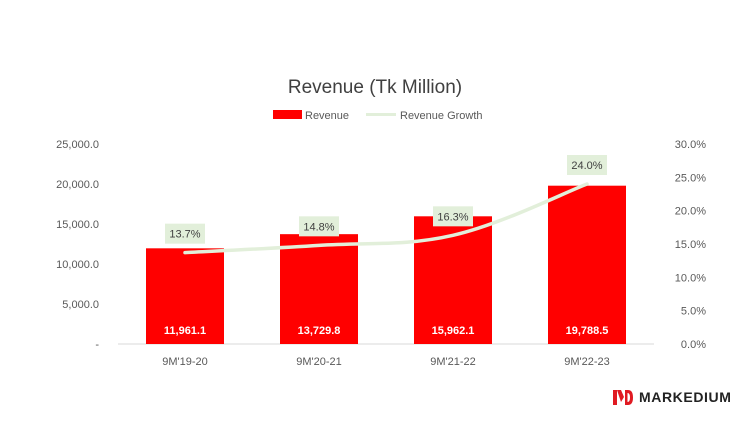 The width and height of the screenshot is (750, 430). I want to click on x-axis-tick-label: 9M'19-20, so click(185, 362).